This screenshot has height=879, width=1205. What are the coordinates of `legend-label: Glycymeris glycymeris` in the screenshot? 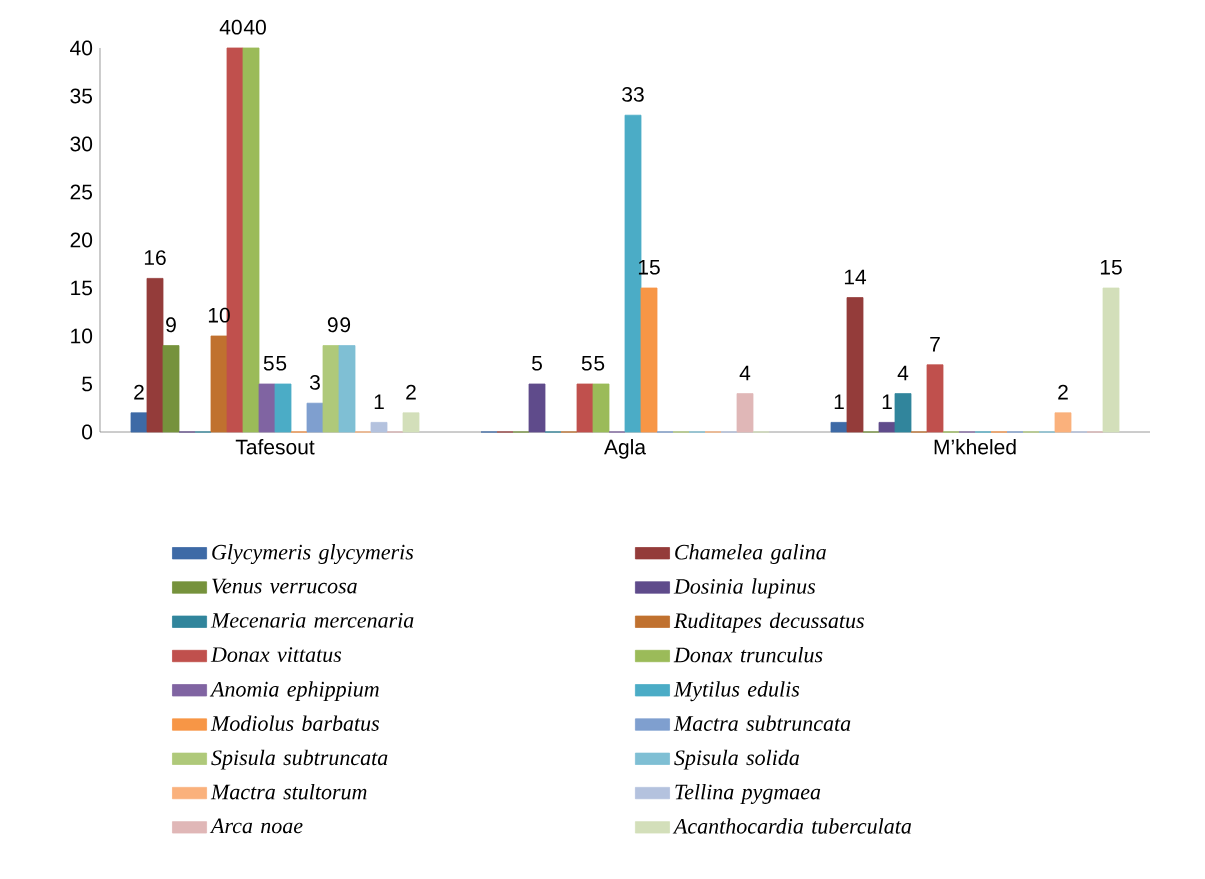 It's located at (313, 554).